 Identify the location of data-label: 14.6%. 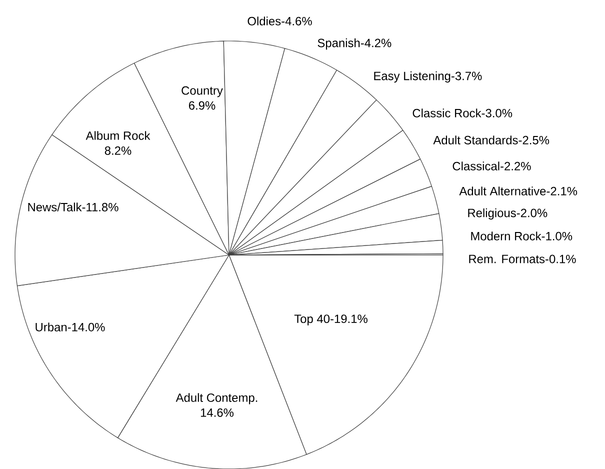
(217, 412).